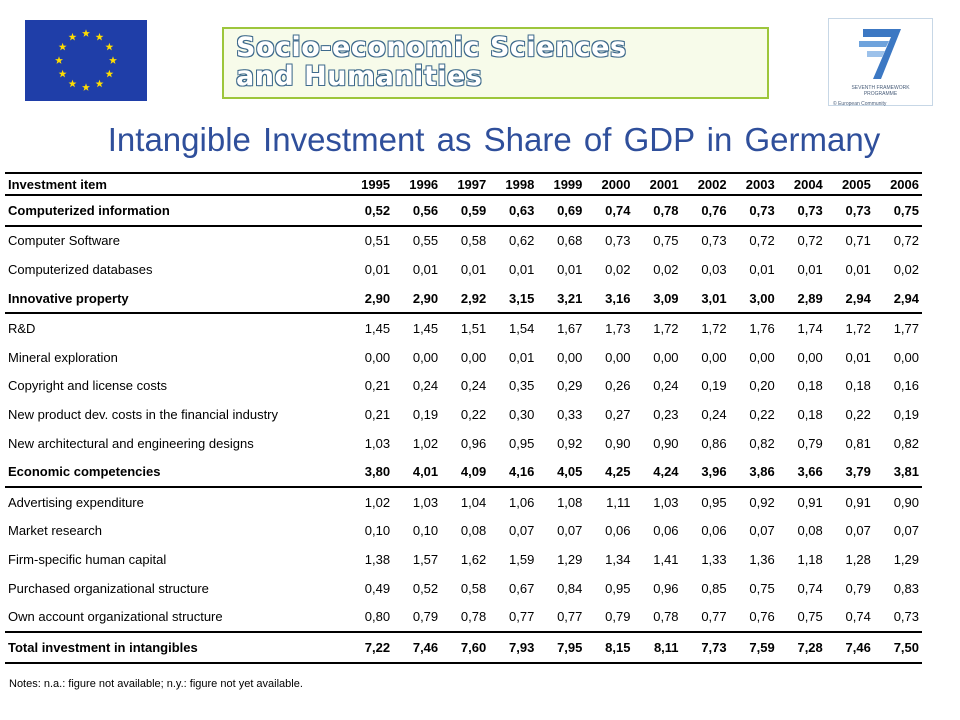 This screenshot has width=960, height=720. Describe the element at coordinates (906, 588) in the screenshot. I see `row-value: 0,83` at that location.